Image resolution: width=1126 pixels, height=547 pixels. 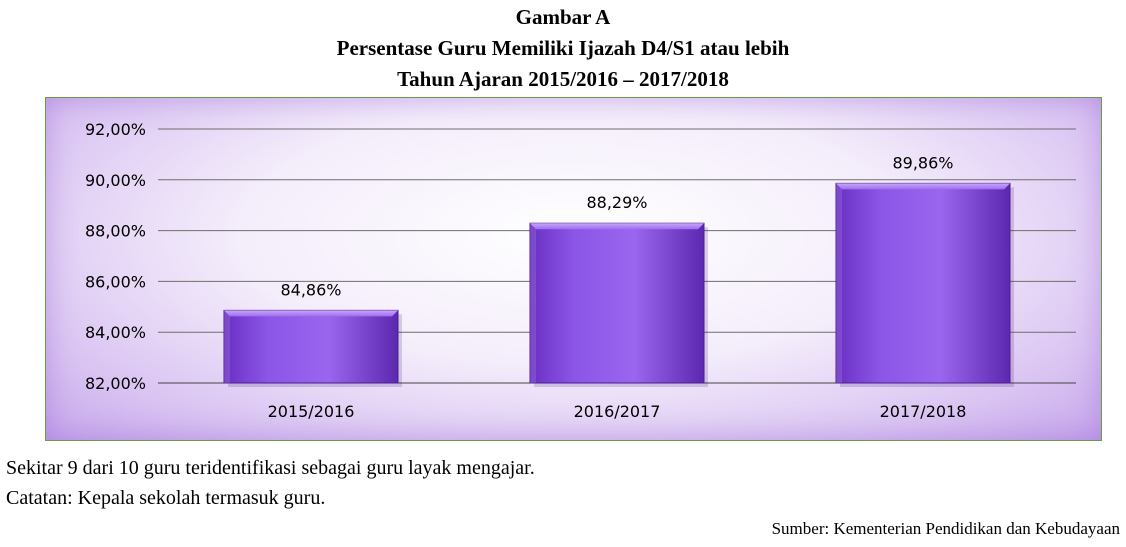 What do you see at coordinates (563, 79) in the screenshot?
I see `chart-subtitle: Tahun Ajaran 2015/2016 – 2017/2018` at bounding box center [563, 79].